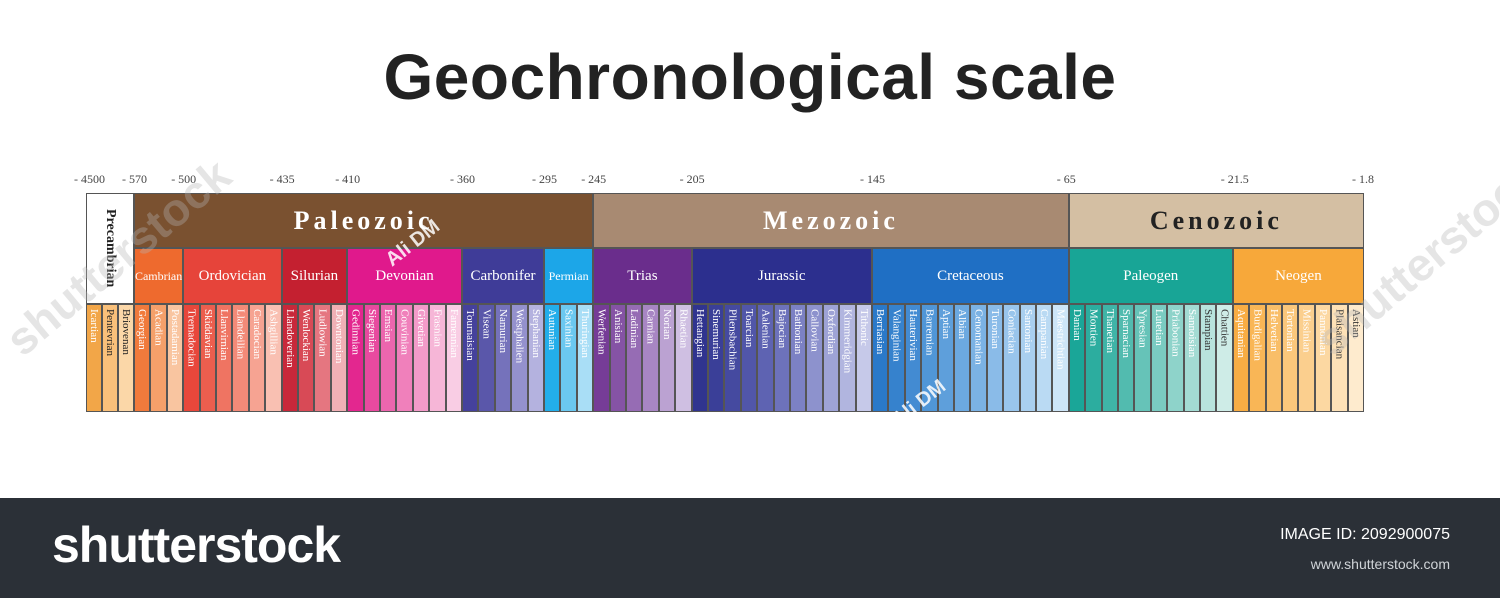 Image resolution: width=1500 pixels, height=598 pixels. I want to click on vtext: Postadamian, so click(174, 337).